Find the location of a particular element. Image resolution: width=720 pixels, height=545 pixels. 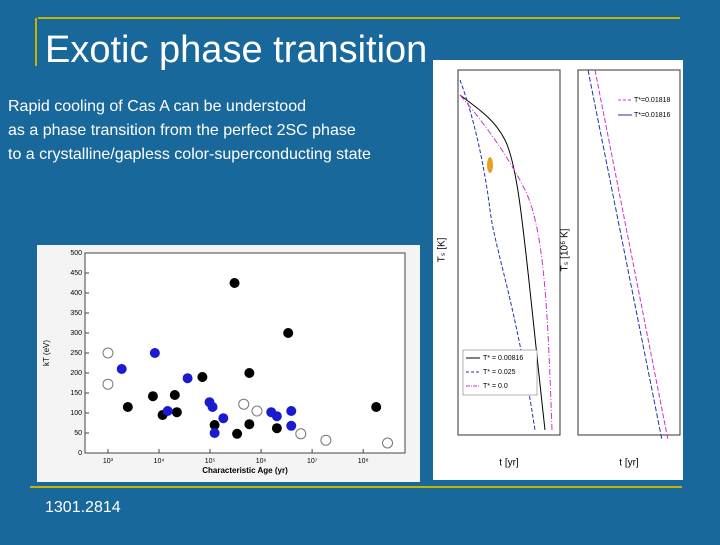

x-tick-label: 10⁶ is located at coordinates (261, 461).